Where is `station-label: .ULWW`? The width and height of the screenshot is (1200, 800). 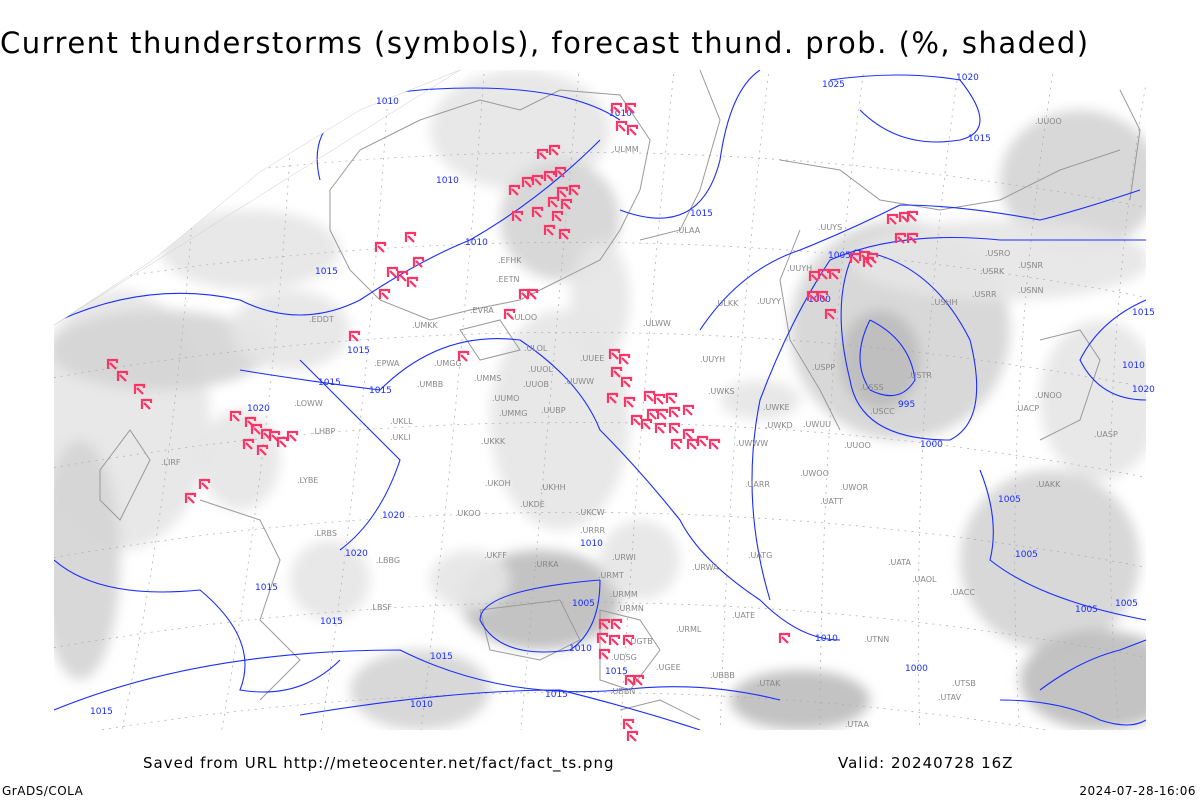
station-label: .ULWW is located at coordinates (657, 323).